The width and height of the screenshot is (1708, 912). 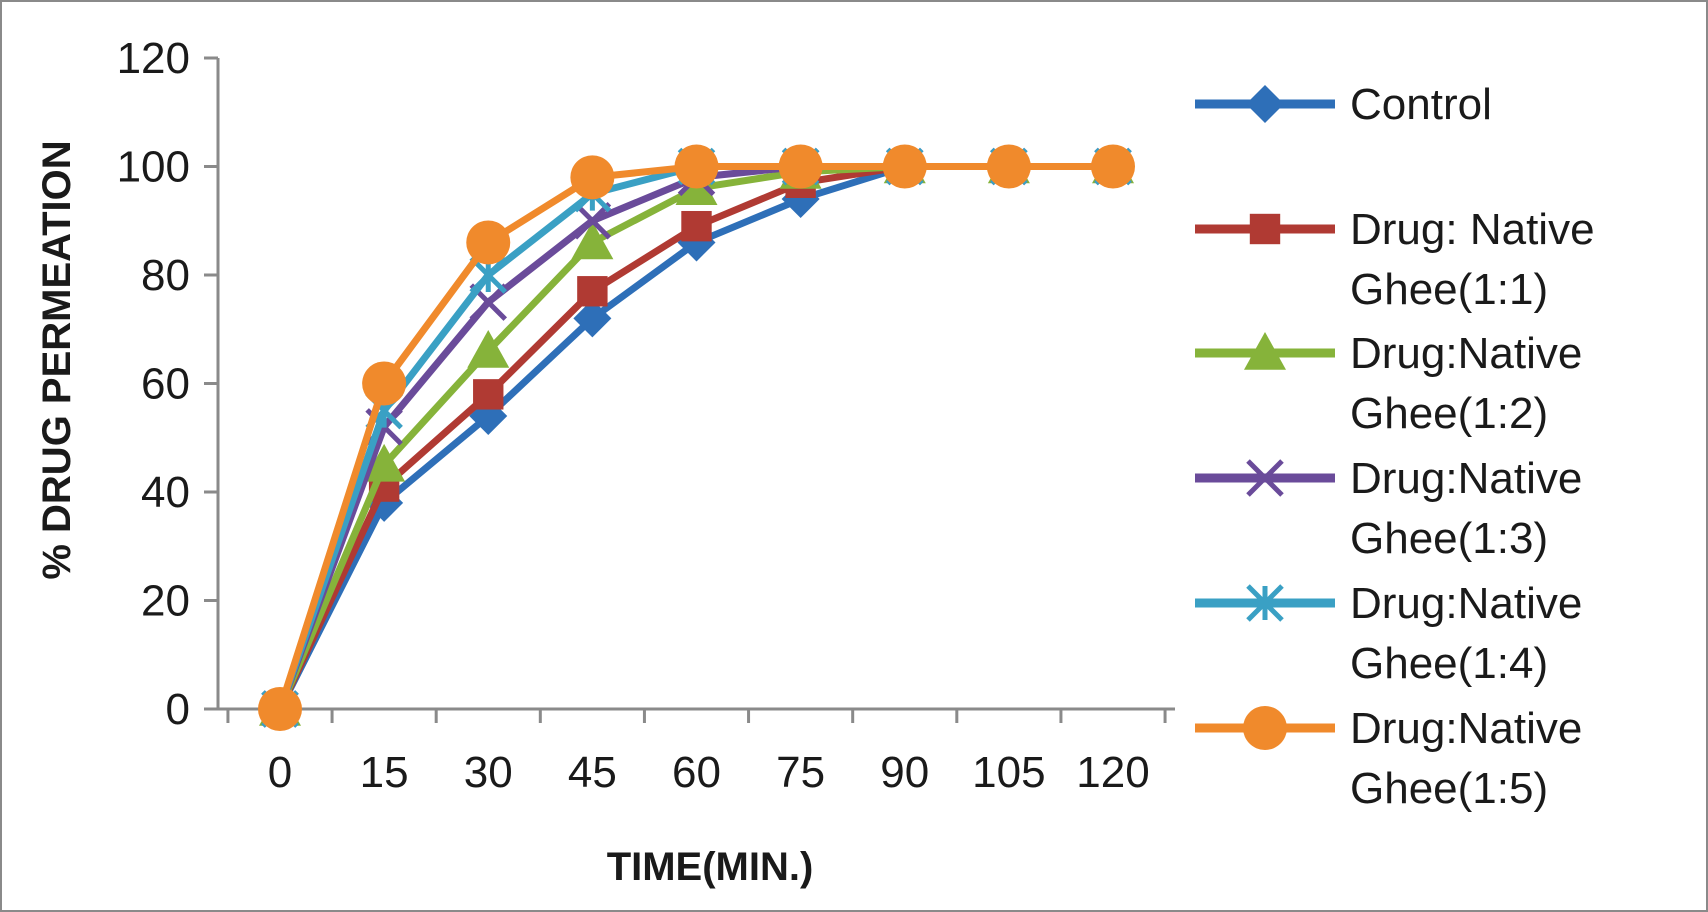 I want to click on y-tick-label: 100, so click(x=153, y=167).